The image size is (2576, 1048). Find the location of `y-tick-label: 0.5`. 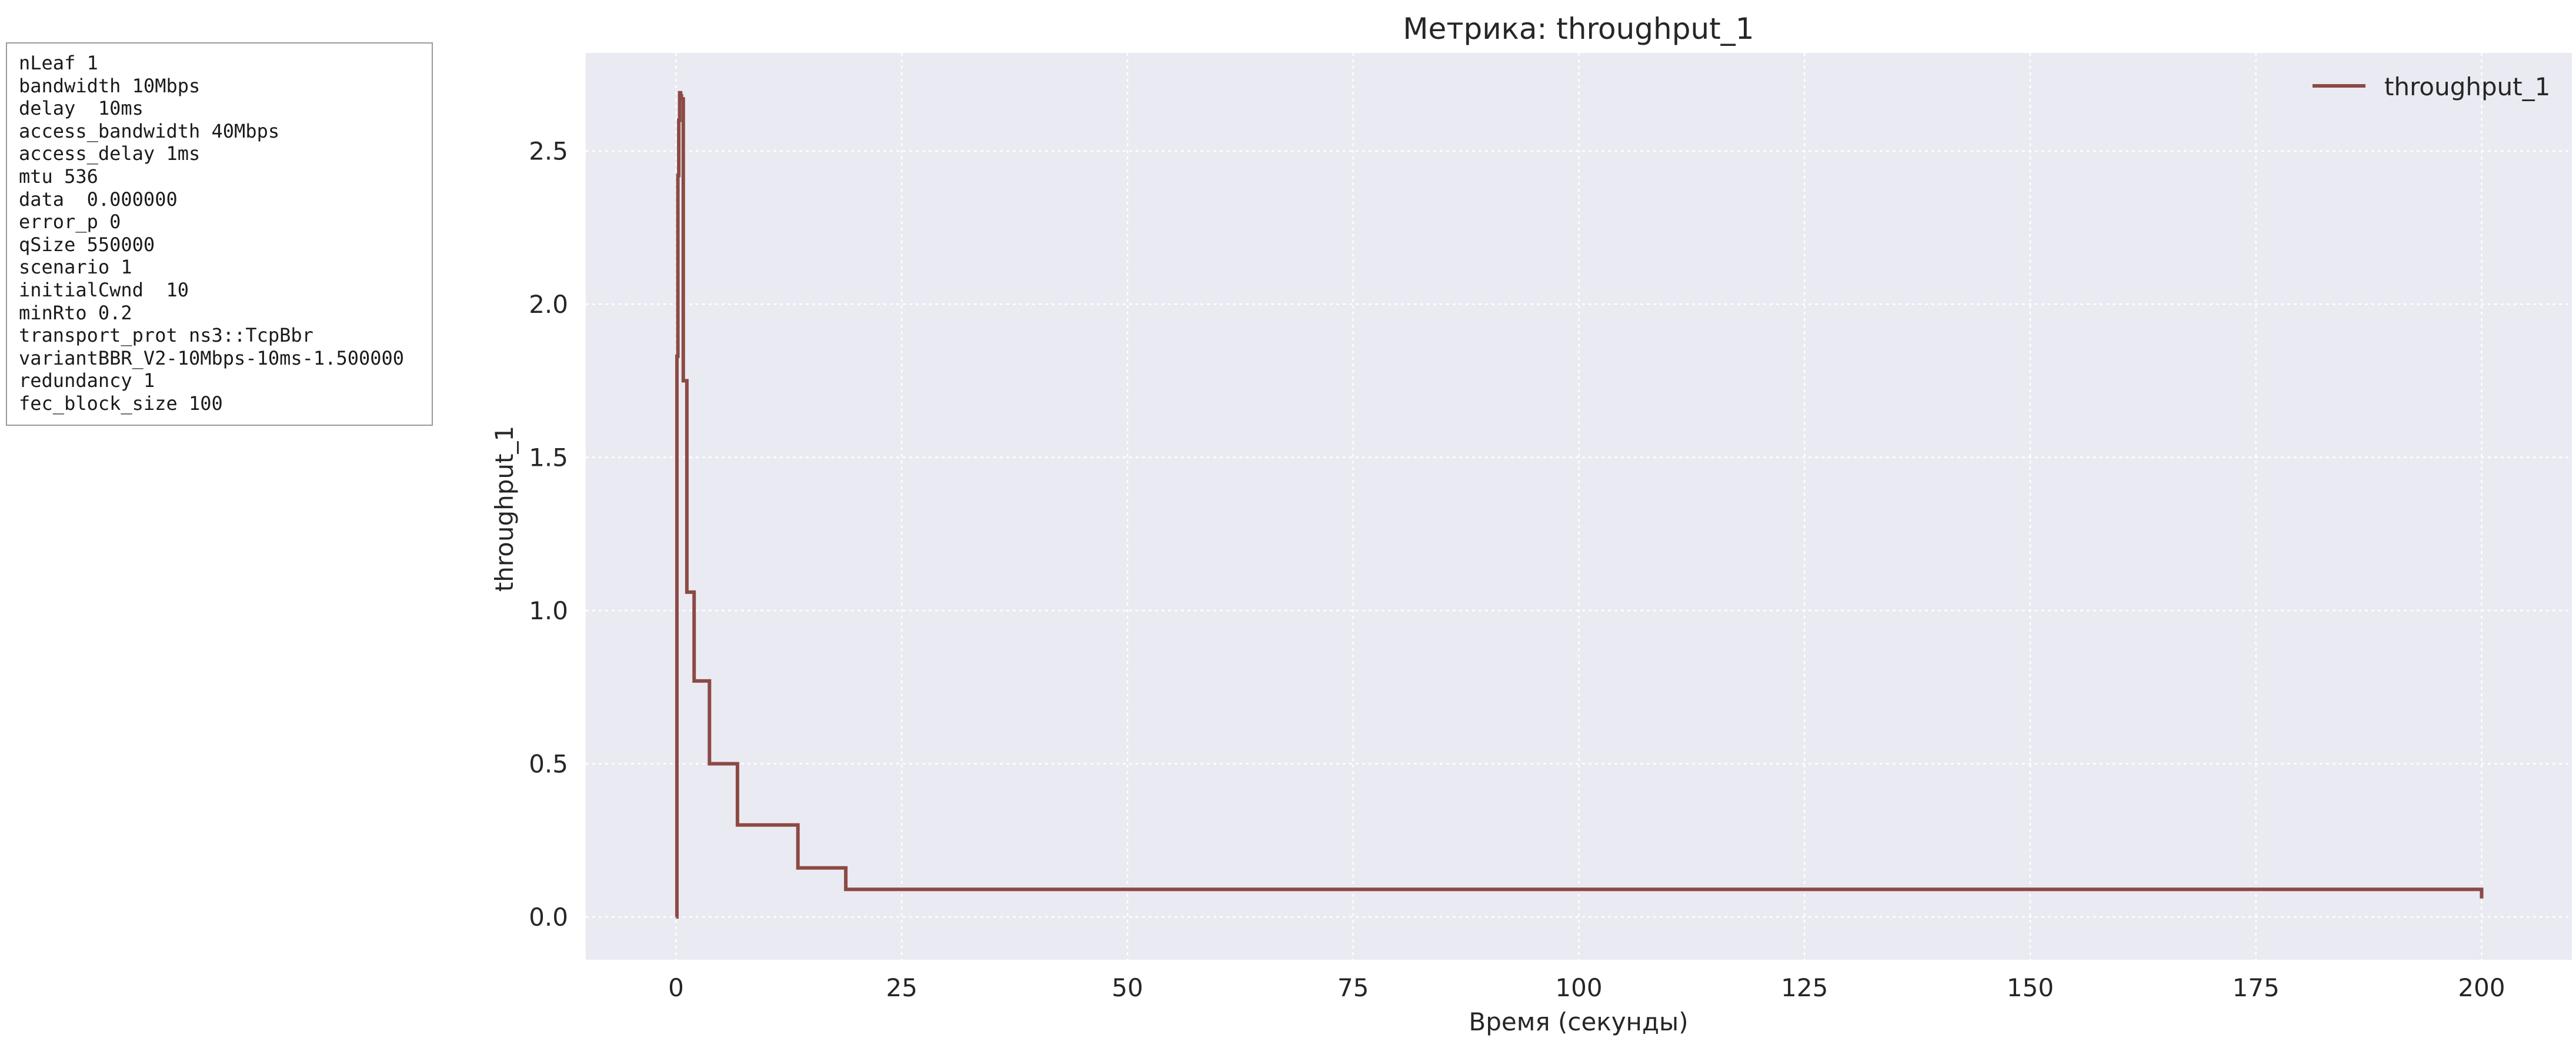

y-tick-label: 0.5 is located at coordinates (548, 764).